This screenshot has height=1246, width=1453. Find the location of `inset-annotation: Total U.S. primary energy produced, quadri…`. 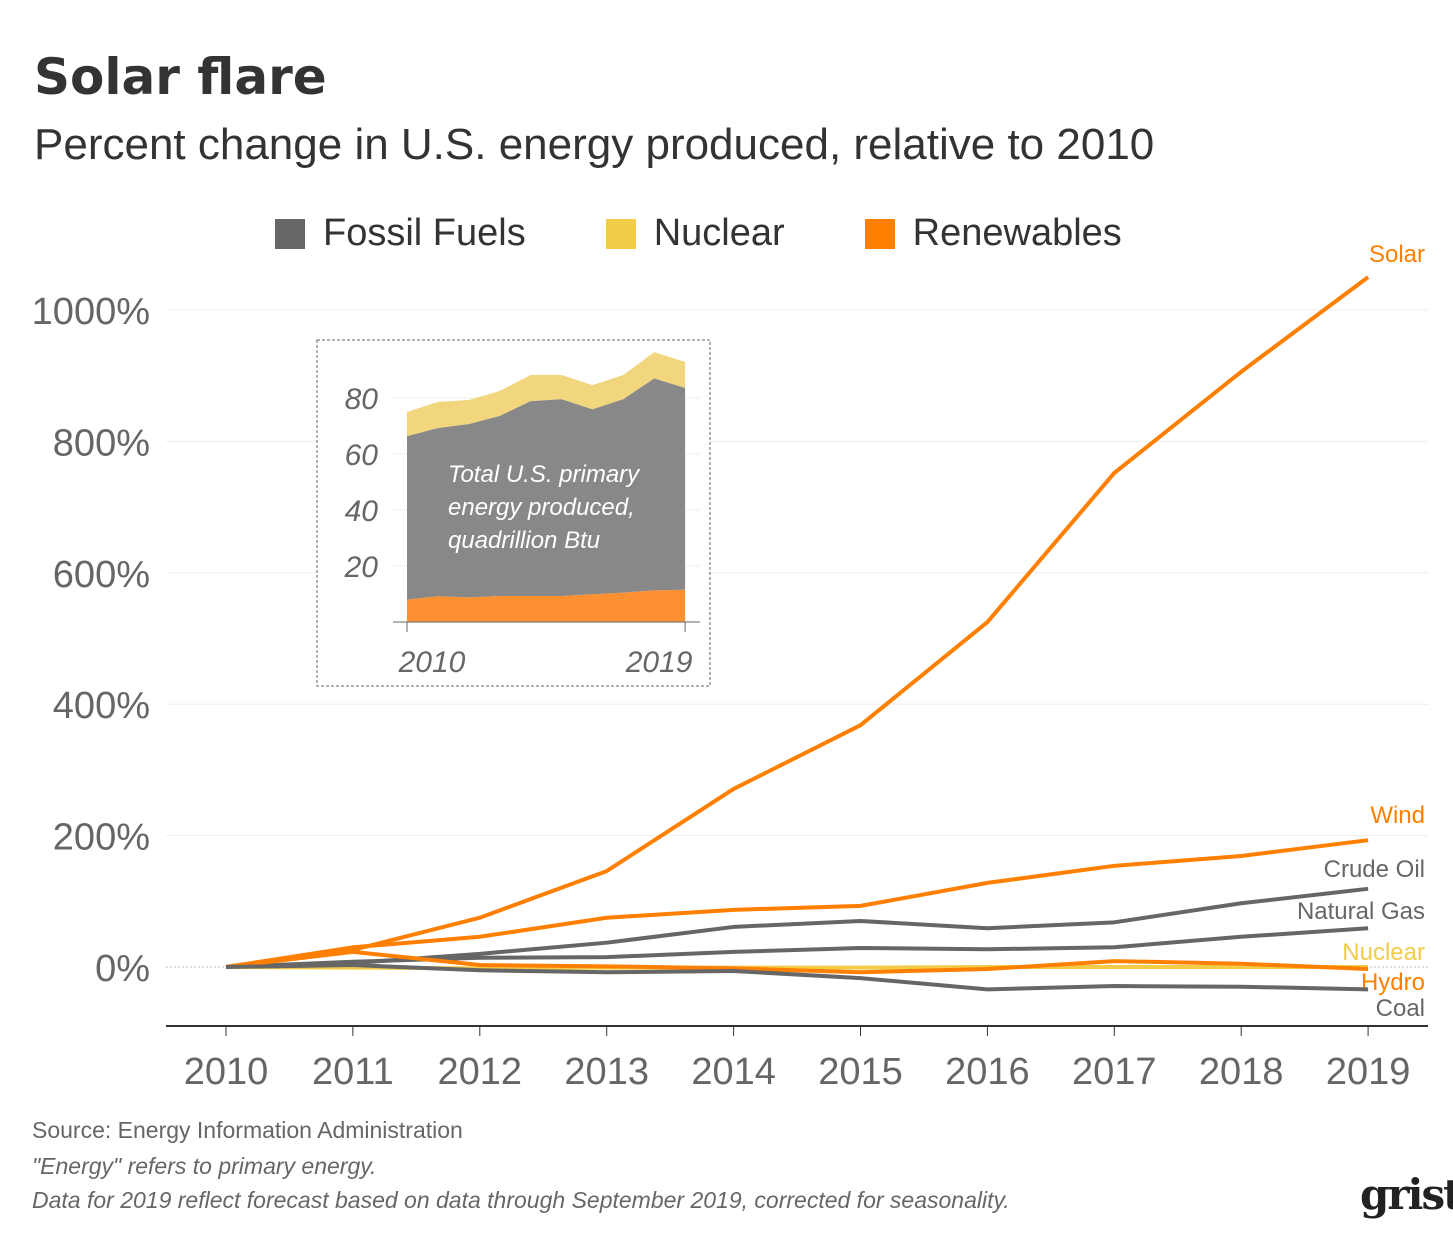

inset-annotation: Total U.S. primary energy produced, quadri… is located at coordinates (544, 507).